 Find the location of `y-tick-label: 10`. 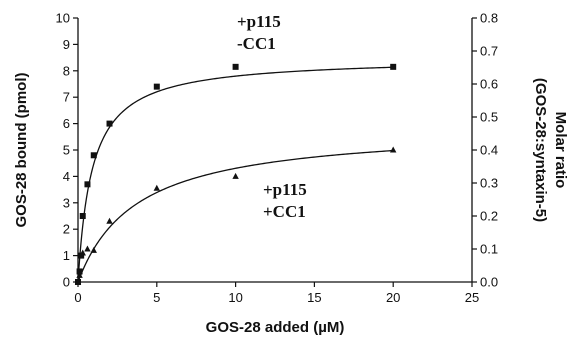

y-tick-label: 10 is located at coordinates (63, 18).